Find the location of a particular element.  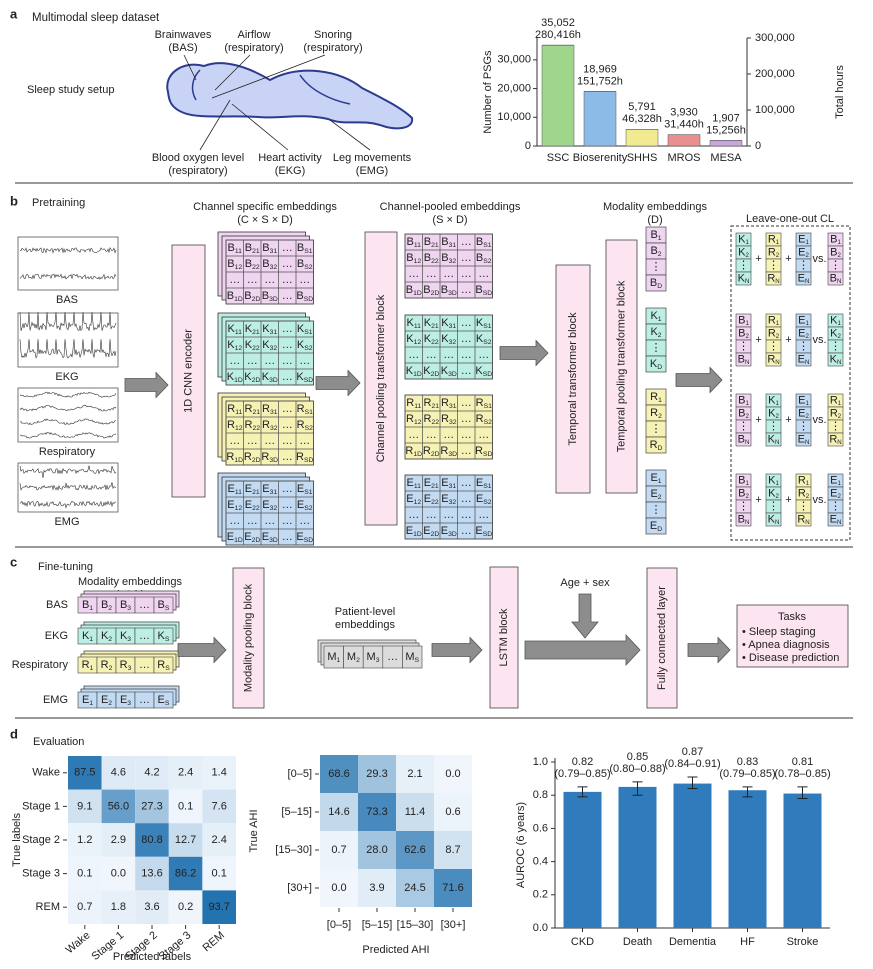

modality-cell is located at coordinates (656, 283).